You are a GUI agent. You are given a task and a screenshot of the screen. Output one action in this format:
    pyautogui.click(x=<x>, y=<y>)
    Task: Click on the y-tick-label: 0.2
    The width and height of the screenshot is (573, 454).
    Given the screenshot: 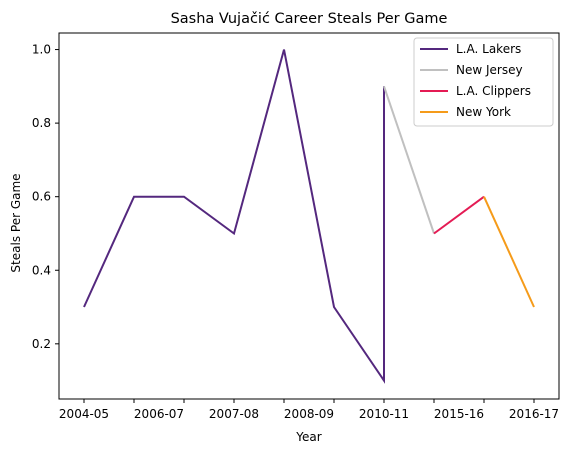 What is the action you would take?
    pyautogui.click(x=41, y=344)
    